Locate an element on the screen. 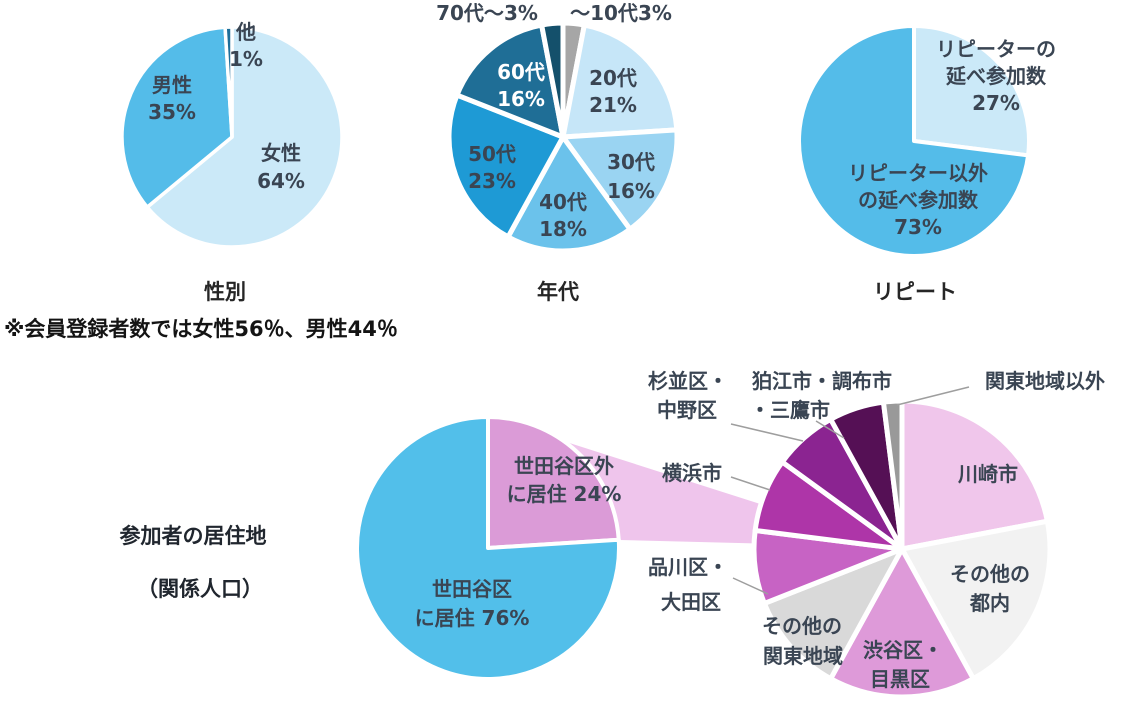  pie-slice-リピーターの延べ参加数 is located at coordinates (971, 91).